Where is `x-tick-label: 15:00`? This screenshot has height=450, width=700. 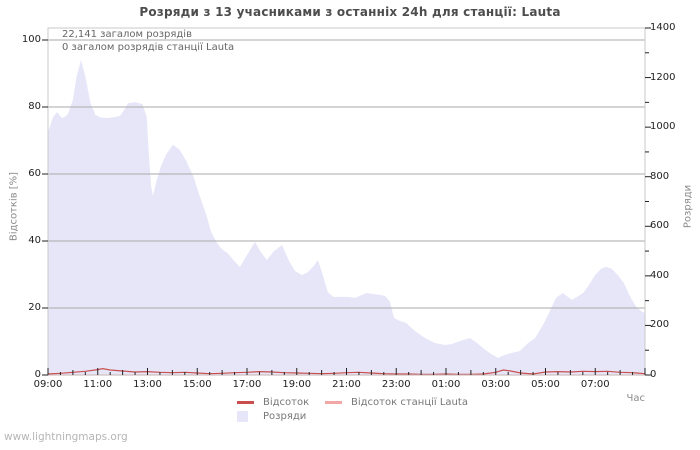 x-tick-label: 15:00 is located at coordinates (197, 384).